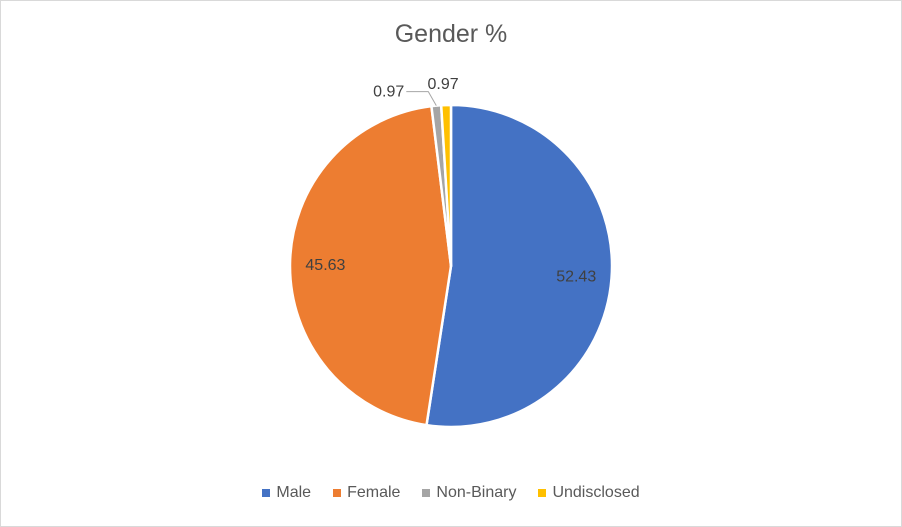 This screenshot has width=902, height=527. I want to click on legend-item-non-binary: Non-Binary, so click(469, 493).